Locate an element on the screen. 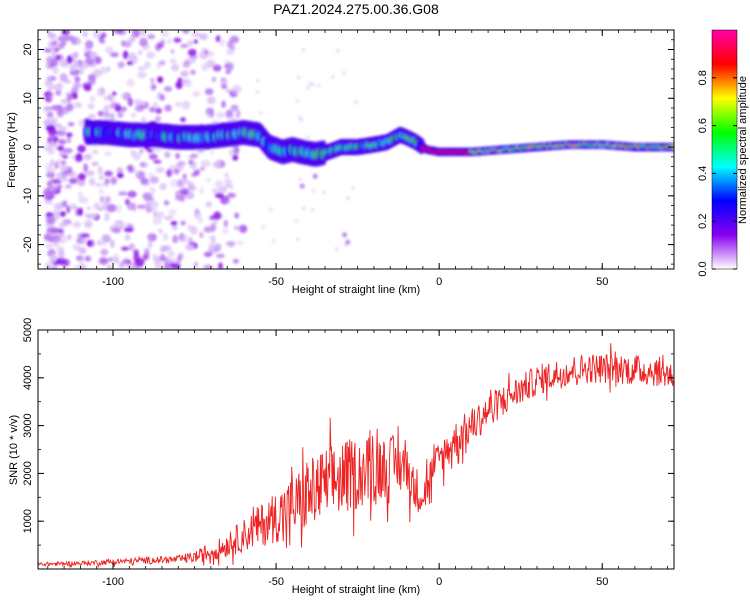  colorbar-title: Normalized spectral amplitude is located at coordinates (743, 150).